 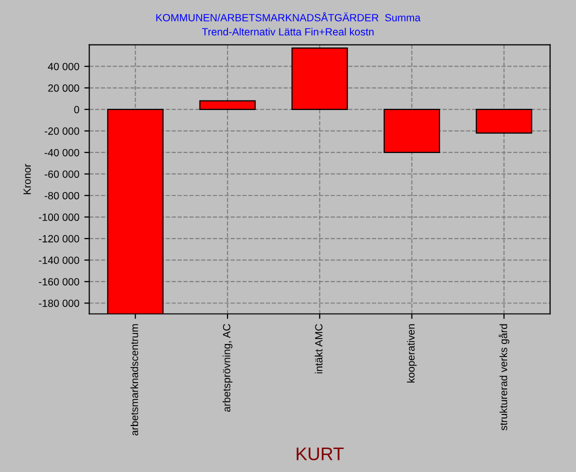 I want to click on x-tick-label: kooperativen, so click(x=411, y=353).